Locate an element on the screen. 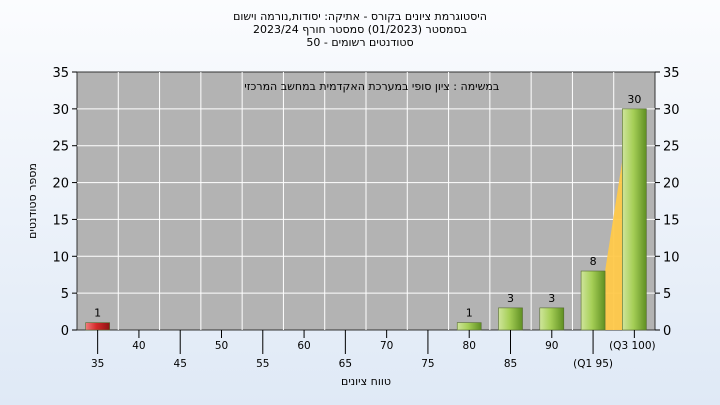 The height and width of the screenshot is (405, 720). y-tick-label-right: 35 is located at coordinates (671, 73).